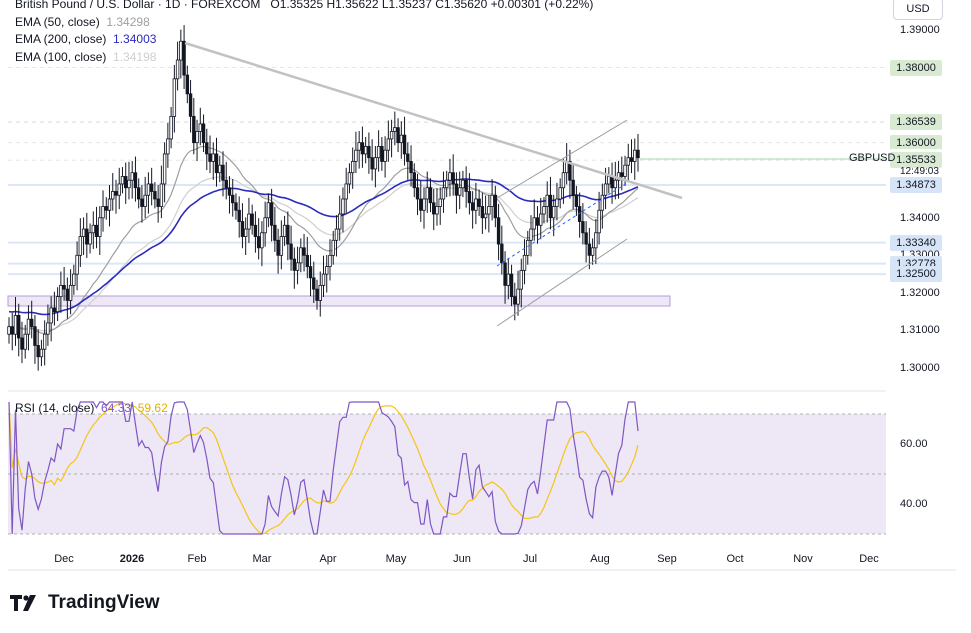 This screenshot has width=971, height=633. I want to click on ema100-legend: EMA (100, close) 1.34198, so click(85, 57).